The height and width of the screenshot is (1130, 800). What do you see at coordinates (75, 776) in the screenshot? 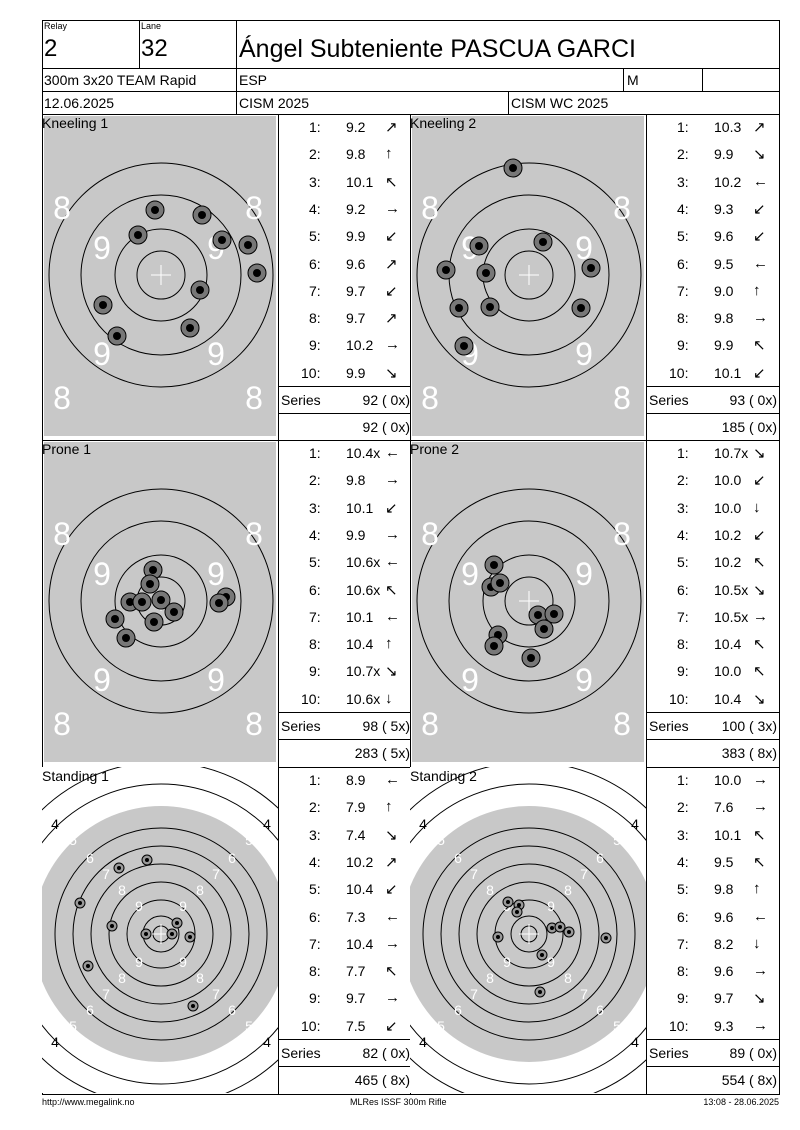
I see `panel-title: Standing 1` at bounding box center [75, 776].